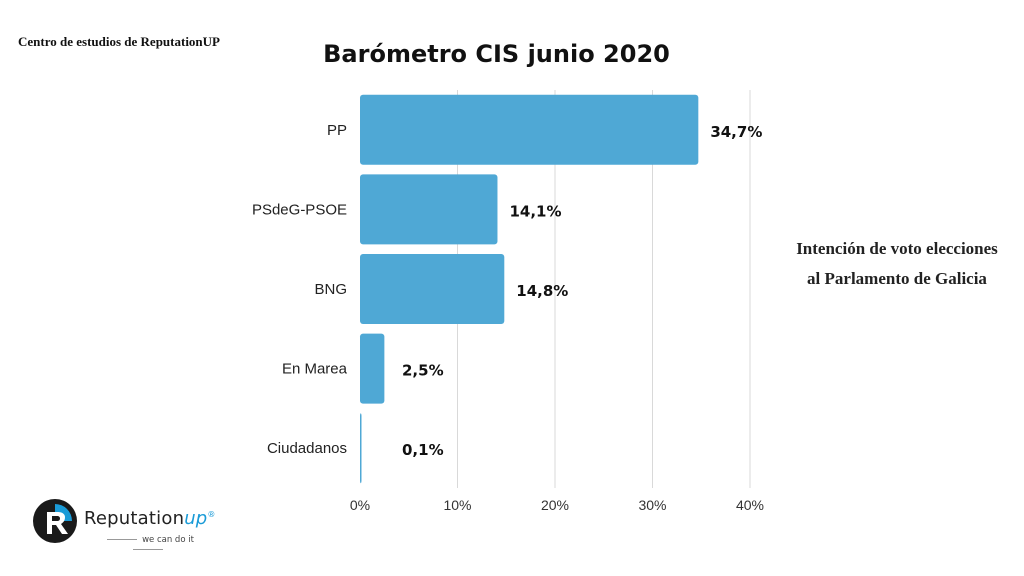  Describe the element at coordinates (555, 505) in the screenshot. I see `x-tick-label: 20%` at that location.